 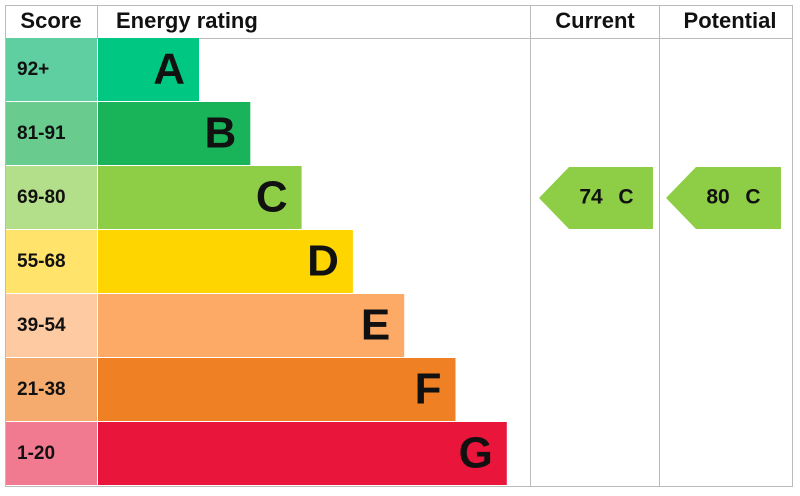 What do you see at coordinates (323, 261) in the screenshot?
I see `band-letter: D` at bounding box center [323, 261].